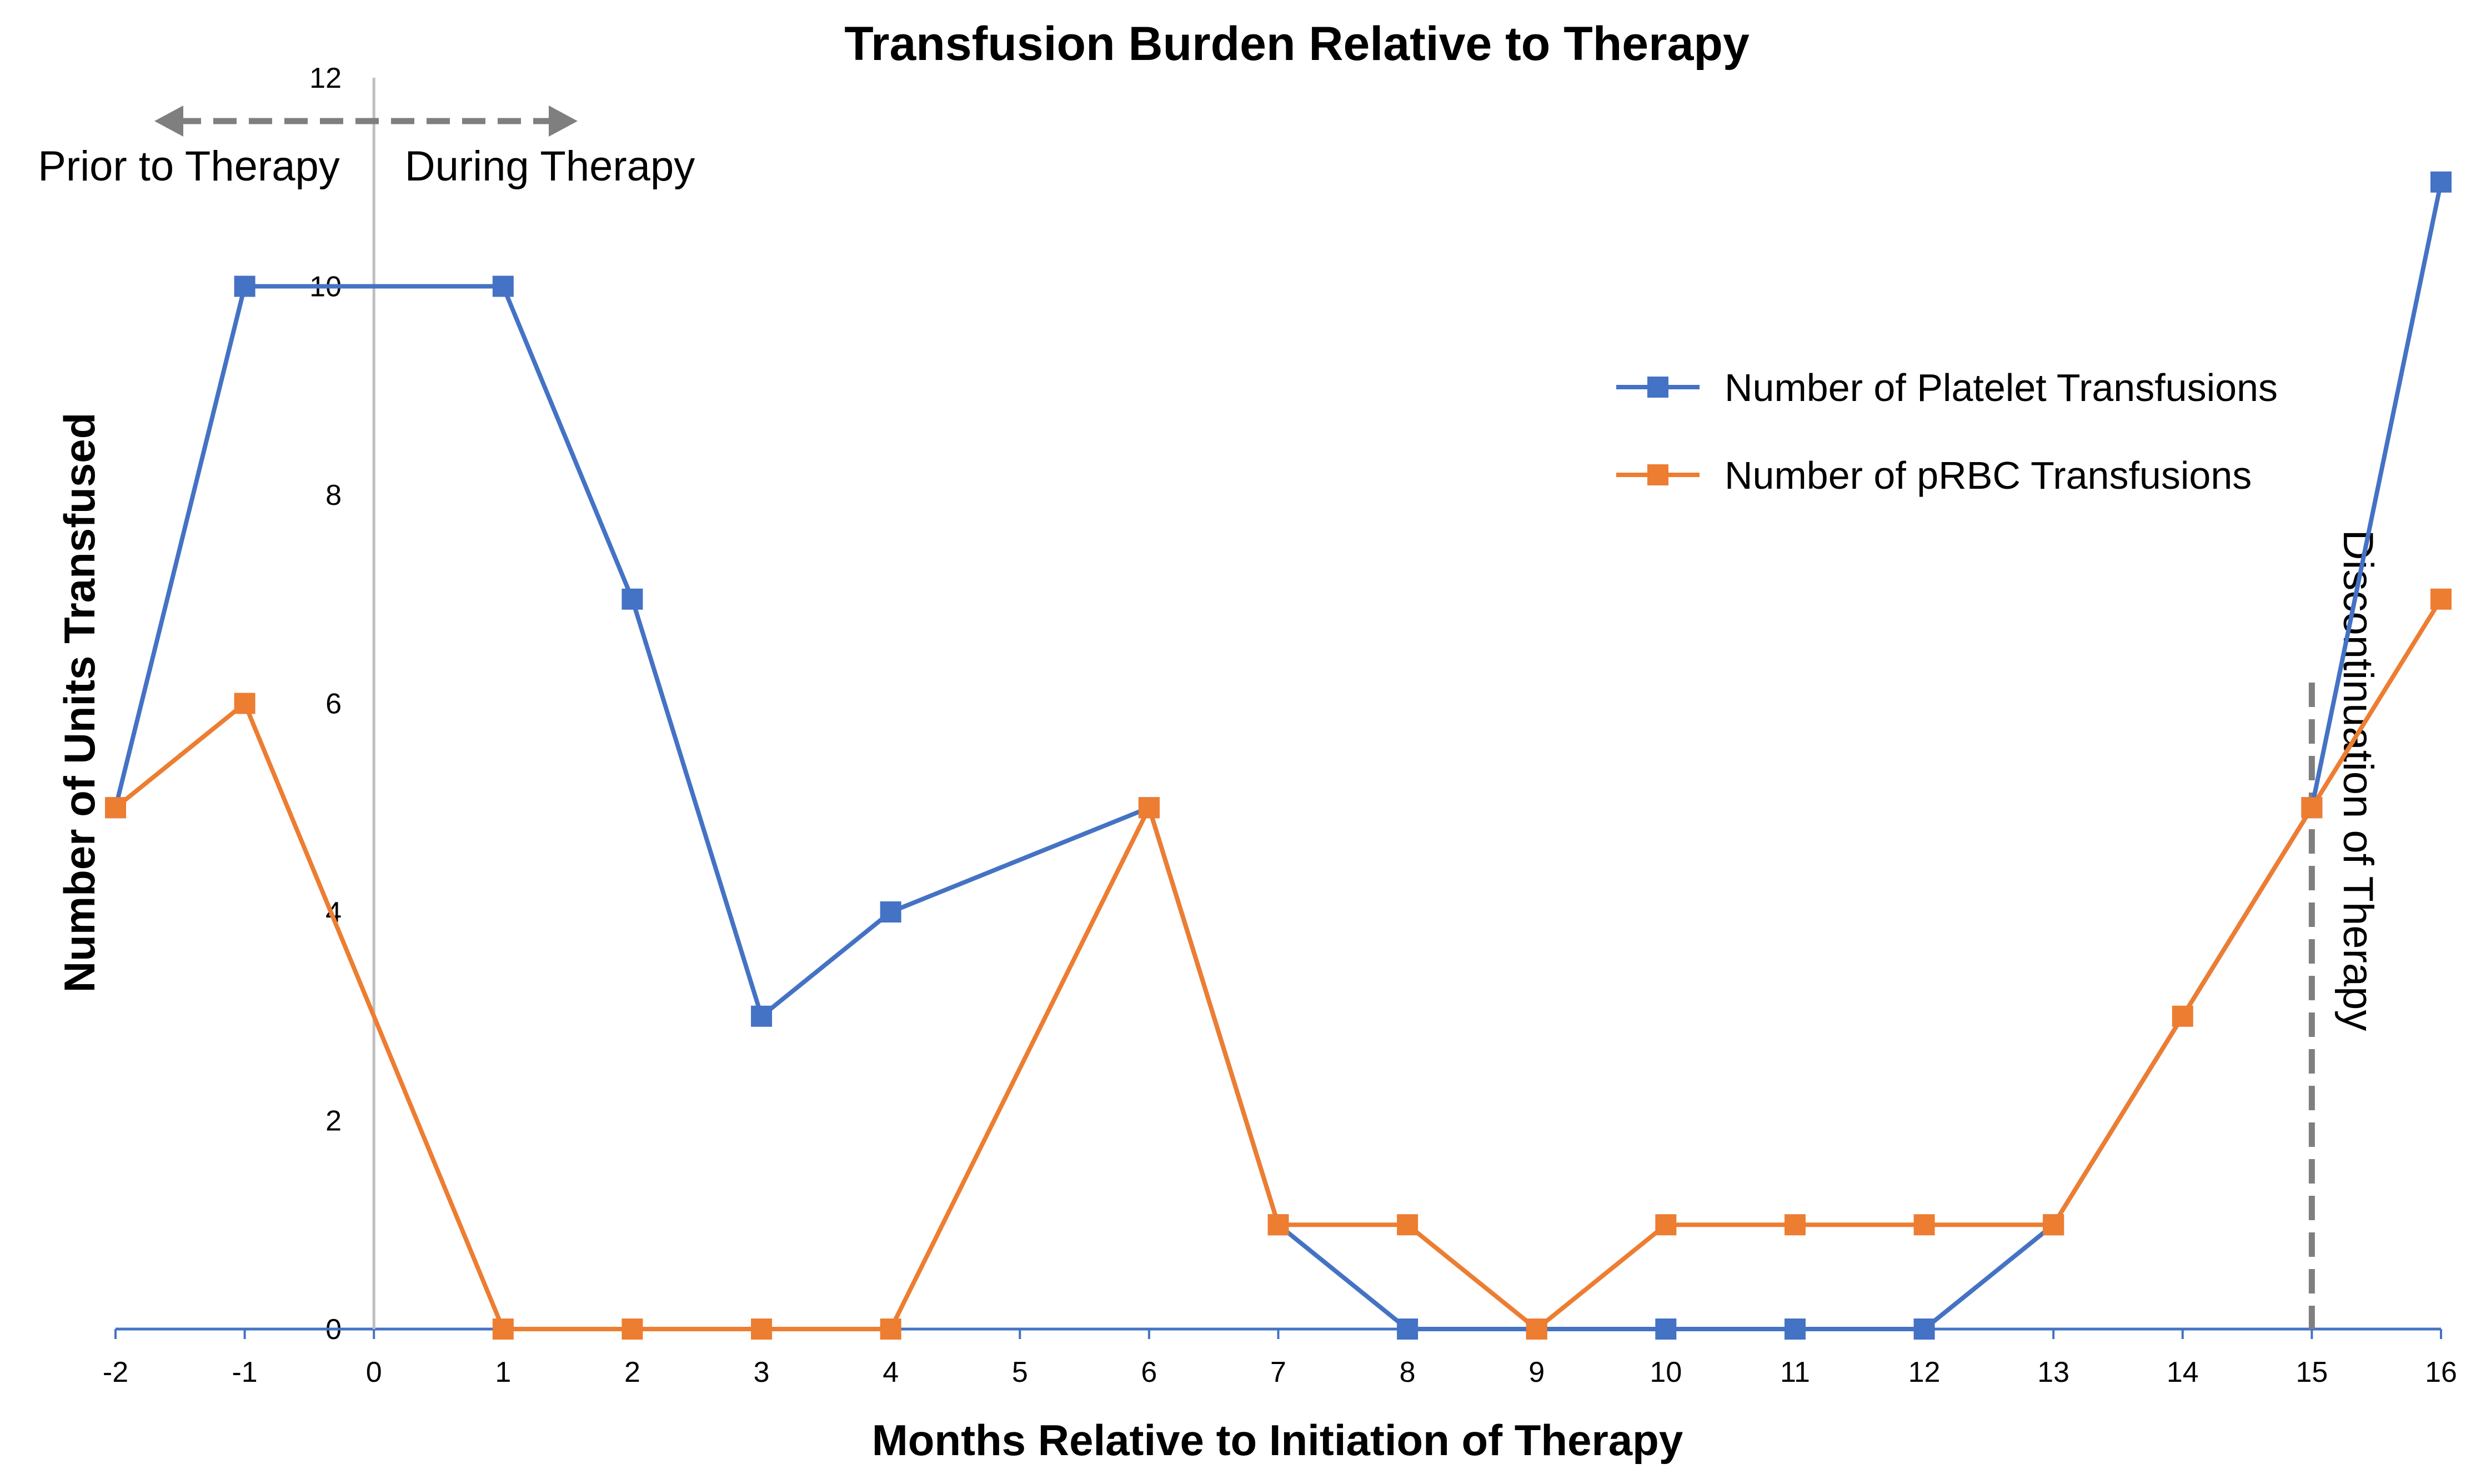 This screenshot has height=1484, width=2486. Describe the element at coordinates (2311, 1372) in the screenshot. I see `x-tick-label: 15` at that location.